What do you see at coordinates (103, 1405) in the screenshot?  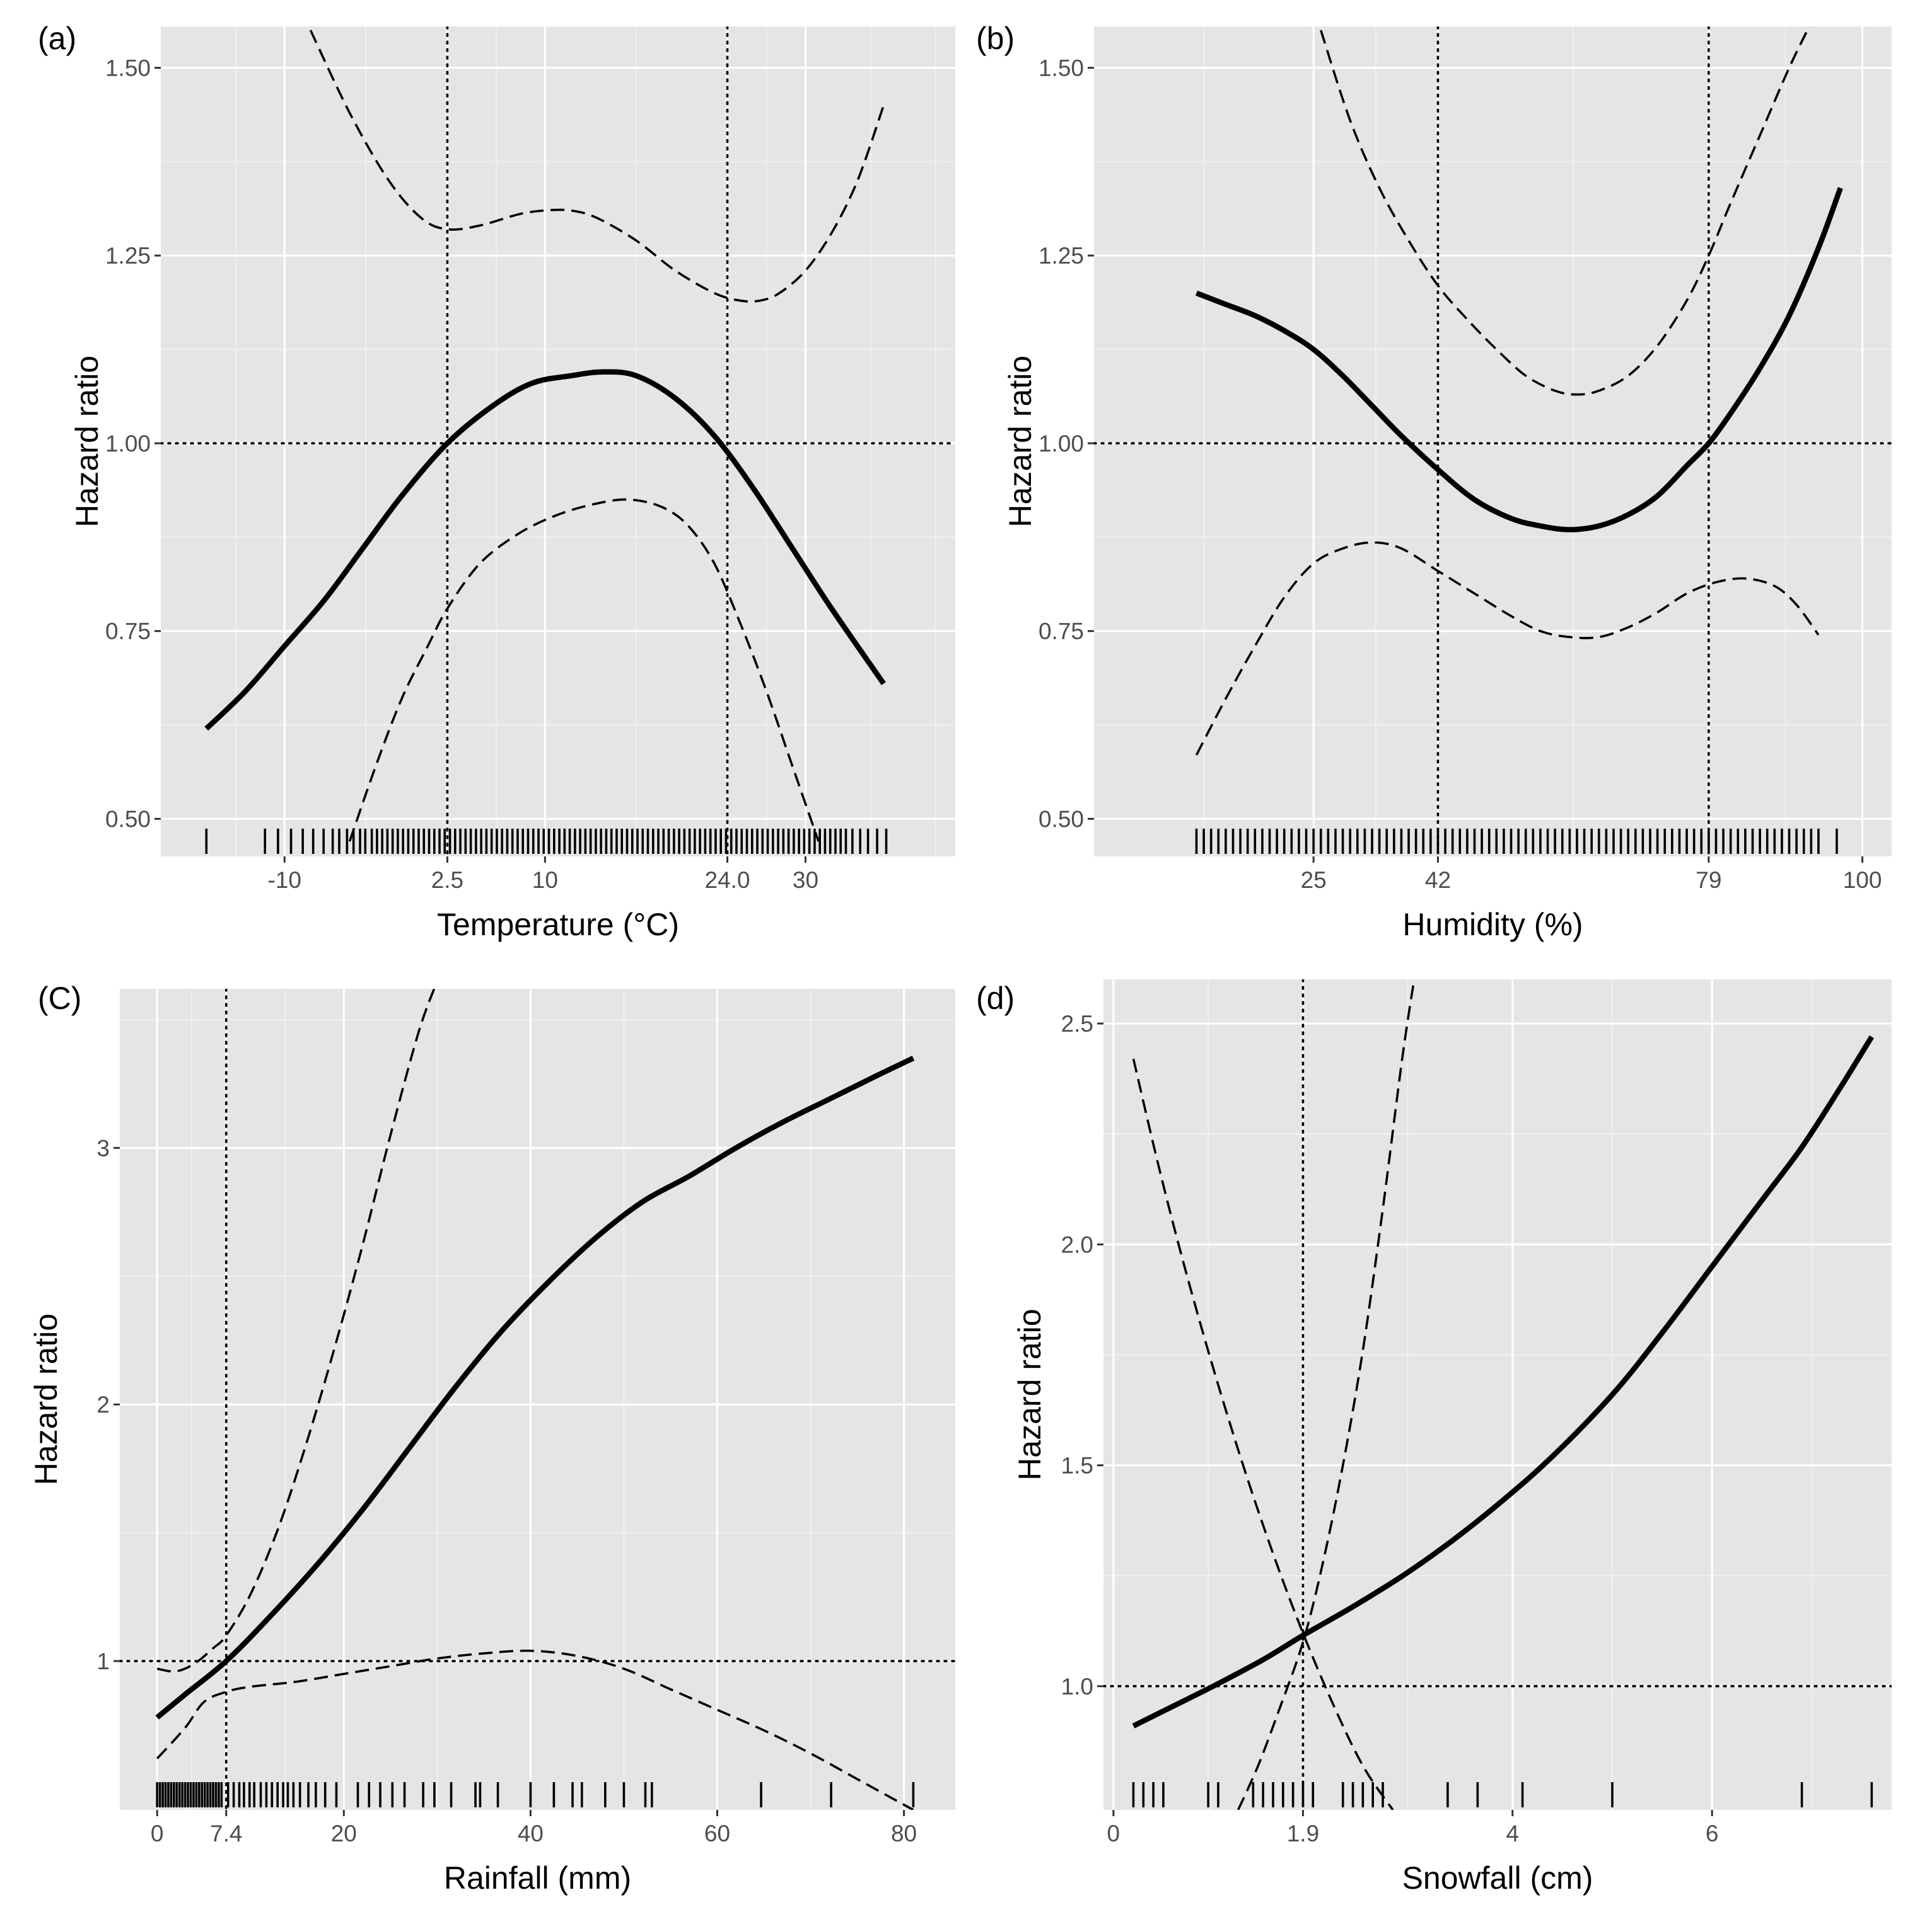 I see `y-tick-label: 2` at bounding box center [103, 1405].